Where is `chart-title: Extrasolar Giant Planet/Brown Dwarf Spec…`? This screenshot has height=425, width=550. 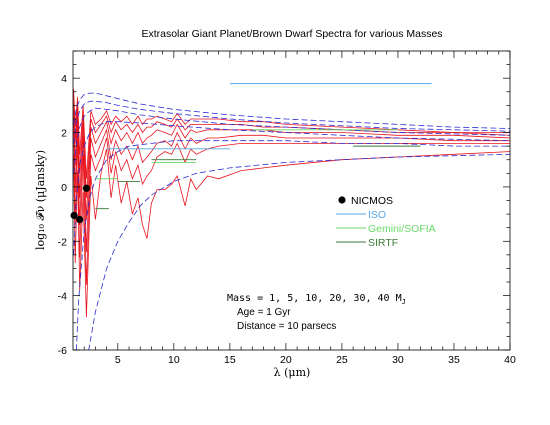
chart-title: Extrasolar Giant Planet/Brown Dwarf Spec… is located at coordinates (291, 34).